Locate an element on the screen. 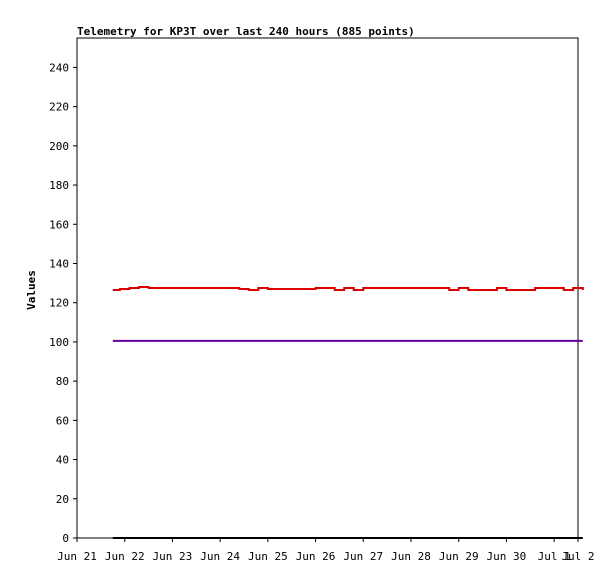 This screenshot has width=615, height=579. y-tick-label: 240 is located at coordinates (59, 67).